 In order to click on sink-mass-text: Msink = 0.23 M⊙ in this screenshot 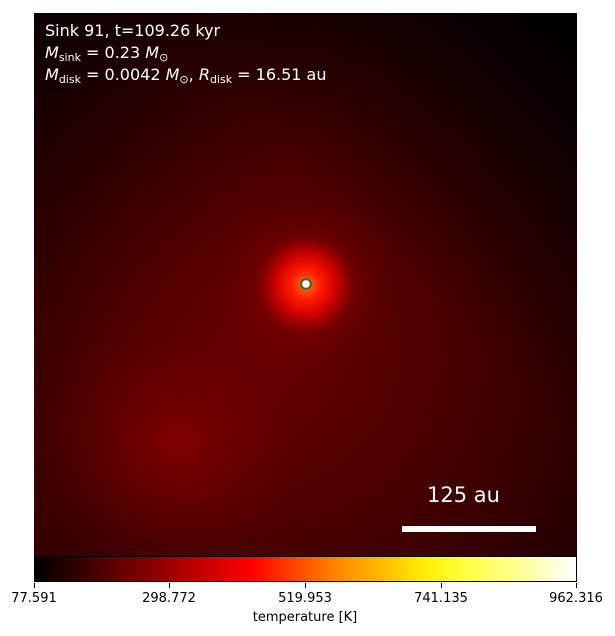, I will do `click(106, 53)`.